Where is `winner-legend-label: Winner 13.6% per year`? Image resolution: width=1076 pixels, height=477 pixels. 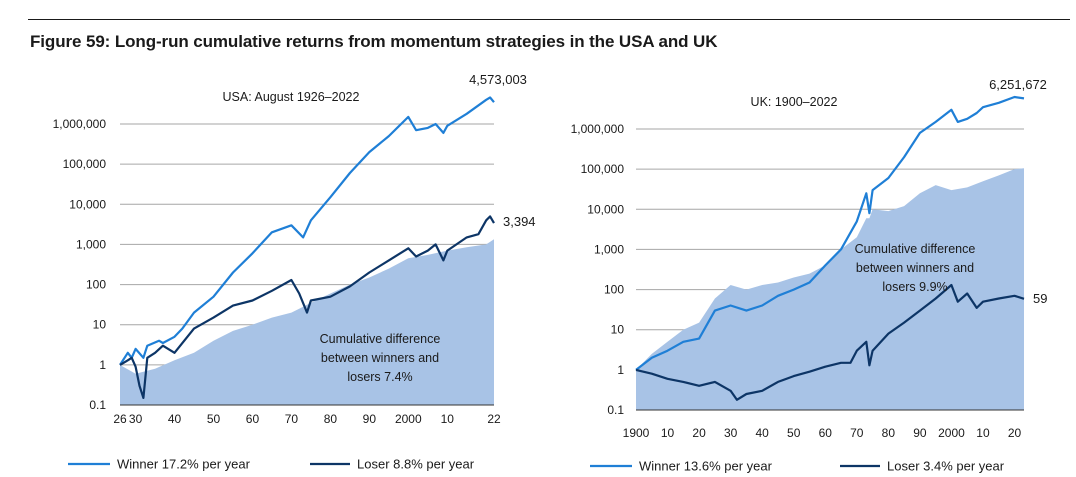
winner-legend-label: Winner 13.6% per year is located at coordinates (706, 466).